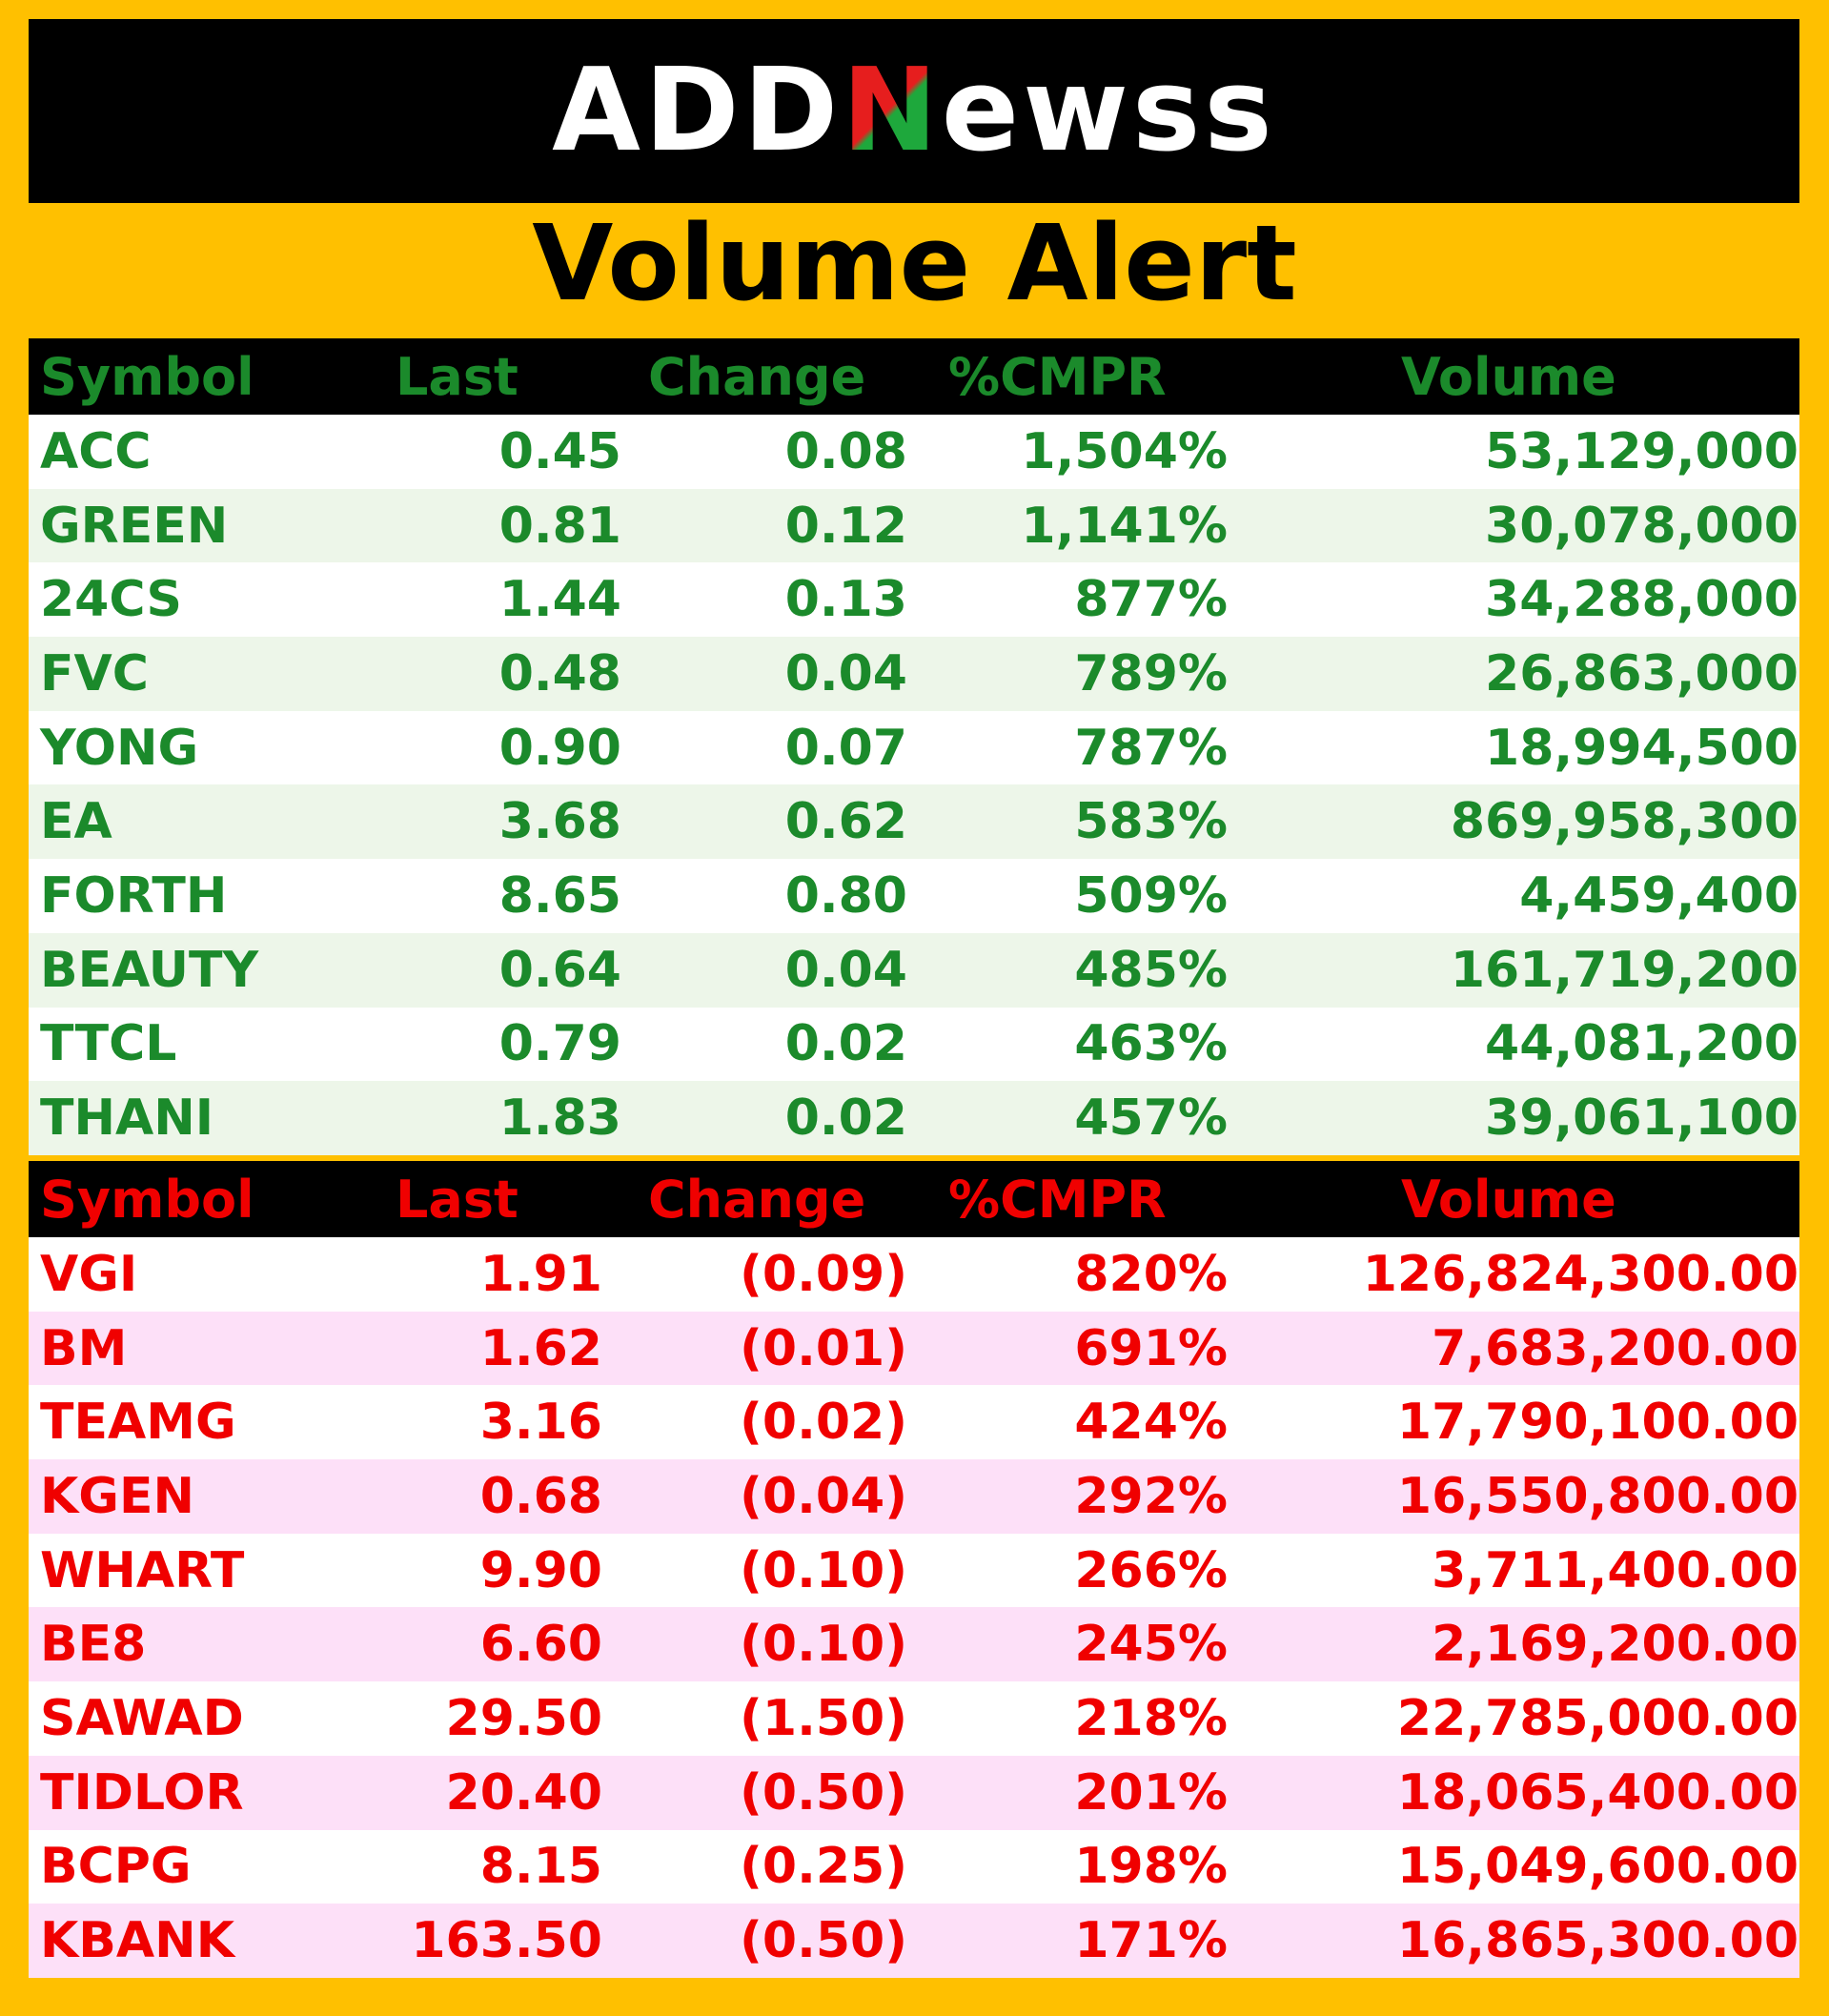  What do you see at coordinates (914, 674) in the screenshot?
I see `table-row: FVC 0.48 0.04 789% 26,863,000` at bounding box center [914, 674].